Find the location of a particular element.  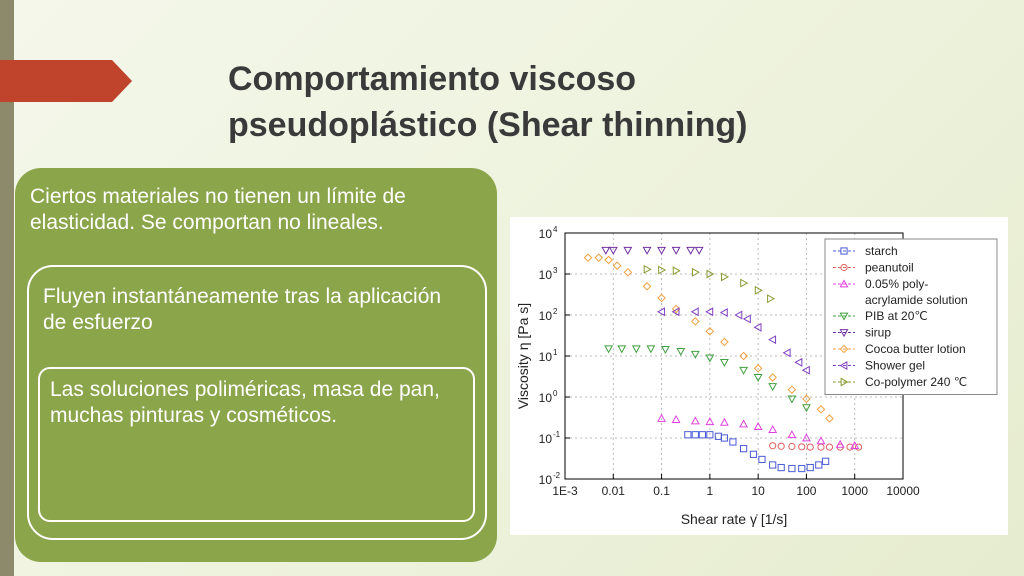

y-tick-exponent: 2 is located at coordinates (555, 311).